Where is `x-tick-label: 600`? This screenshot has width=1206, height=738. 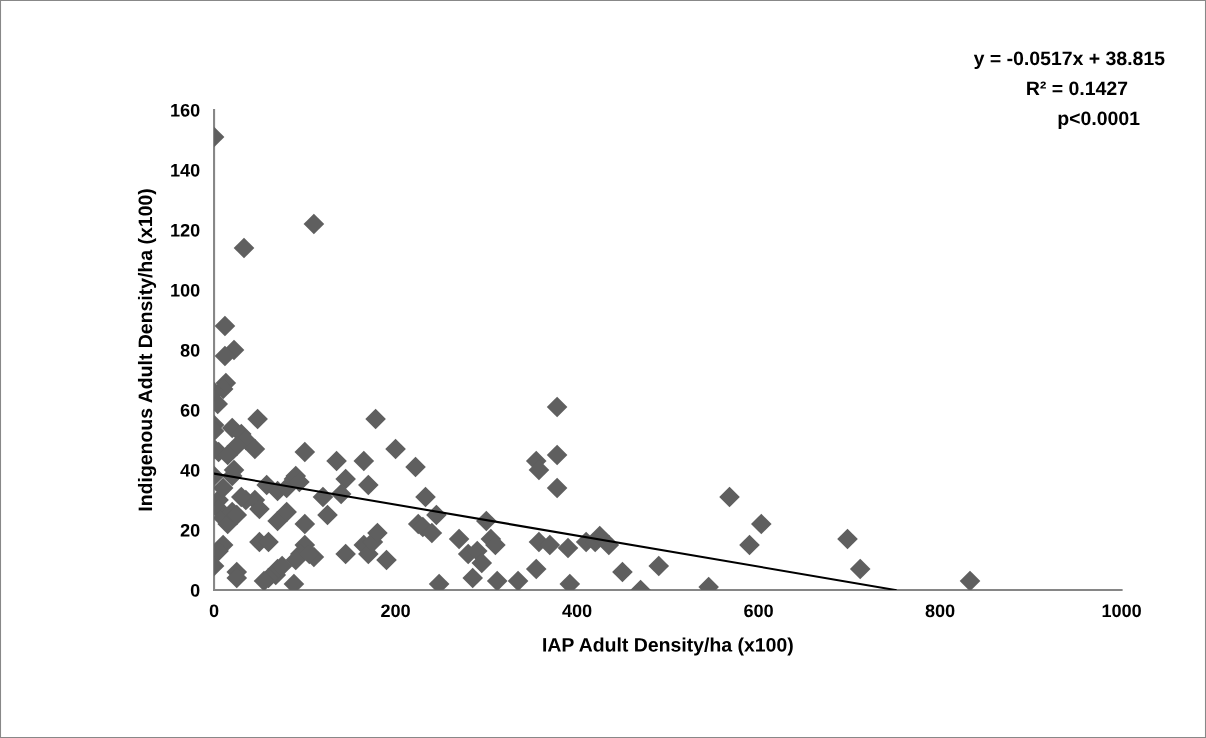 x-tick-label: 600 is located at coordinates (758, 611).